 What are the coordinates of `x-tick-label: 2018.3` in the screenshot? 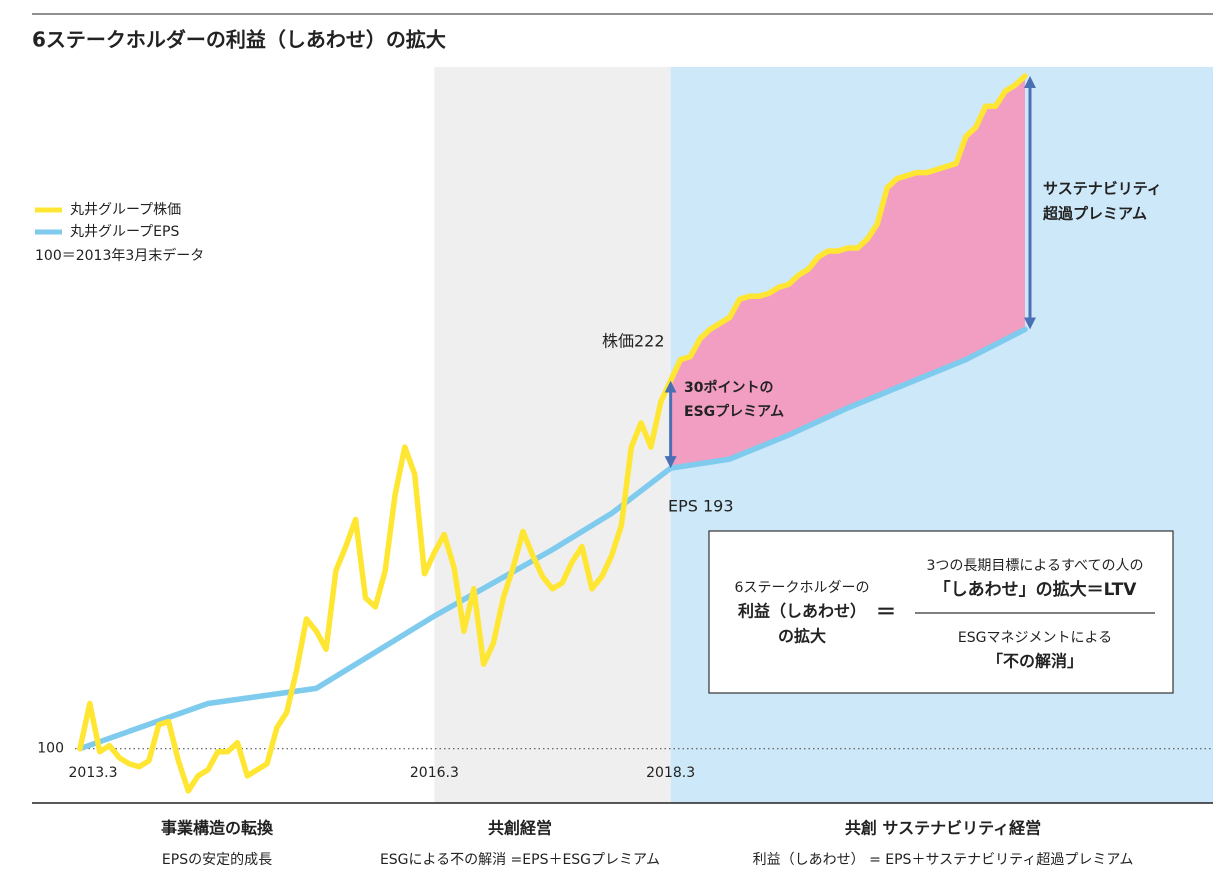 It's located at (670, 773).